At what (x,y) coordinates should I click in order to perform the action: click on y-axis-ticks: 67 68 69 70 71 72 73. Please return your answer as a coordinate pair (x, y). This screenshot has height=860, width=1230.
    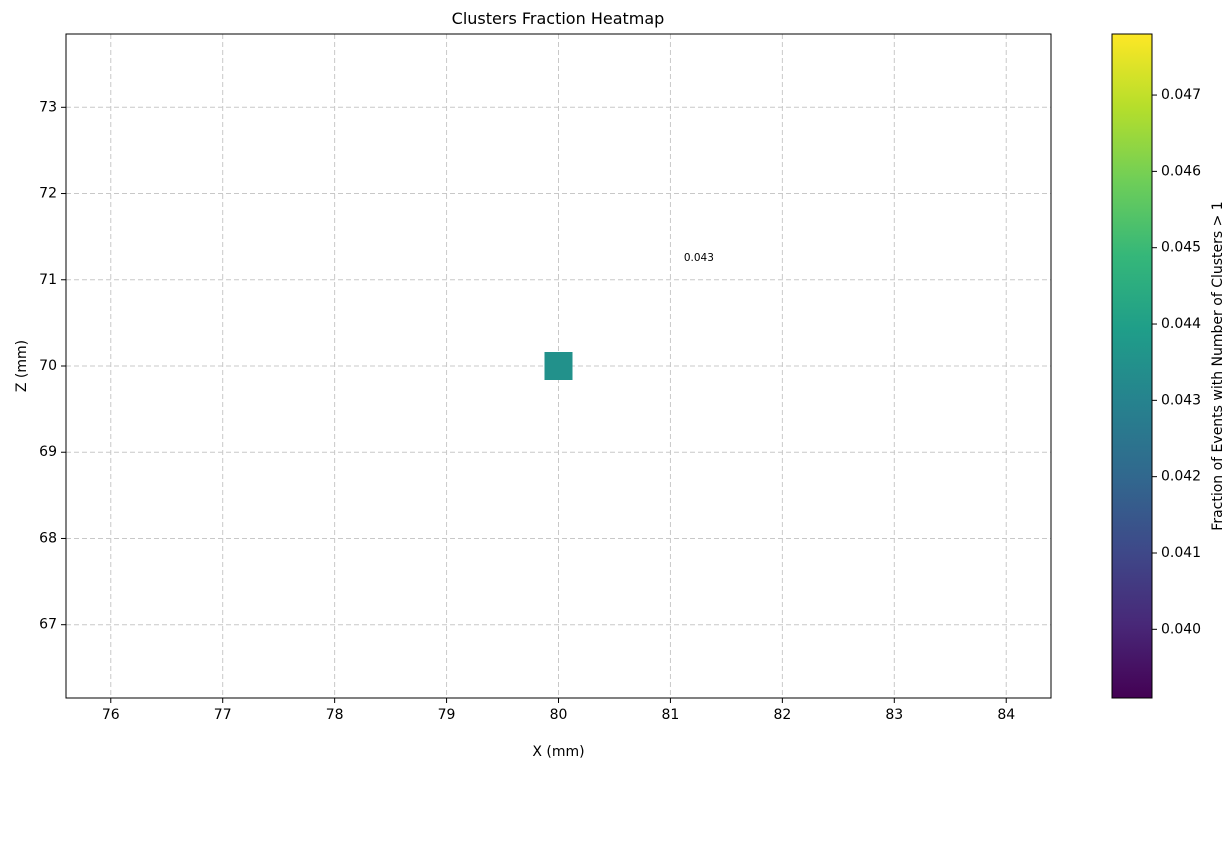
    Looking at the image, I should click on (52, 366).